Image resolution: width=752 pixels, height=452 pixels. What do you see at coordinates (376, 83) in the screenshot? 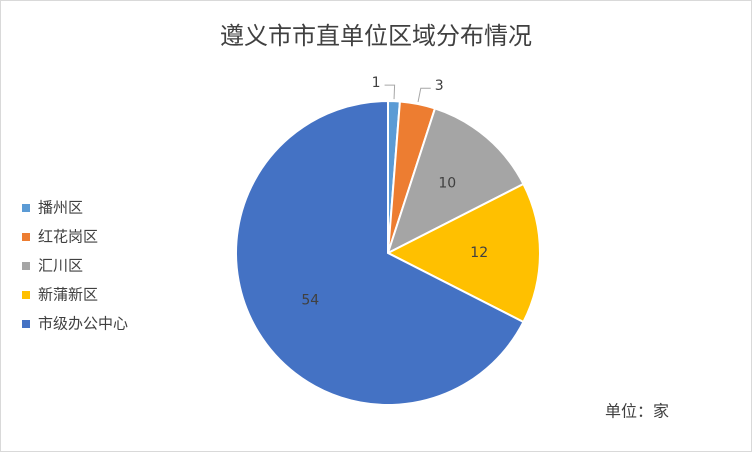
I see `data-label: 1` at bounding box center [376, 83].